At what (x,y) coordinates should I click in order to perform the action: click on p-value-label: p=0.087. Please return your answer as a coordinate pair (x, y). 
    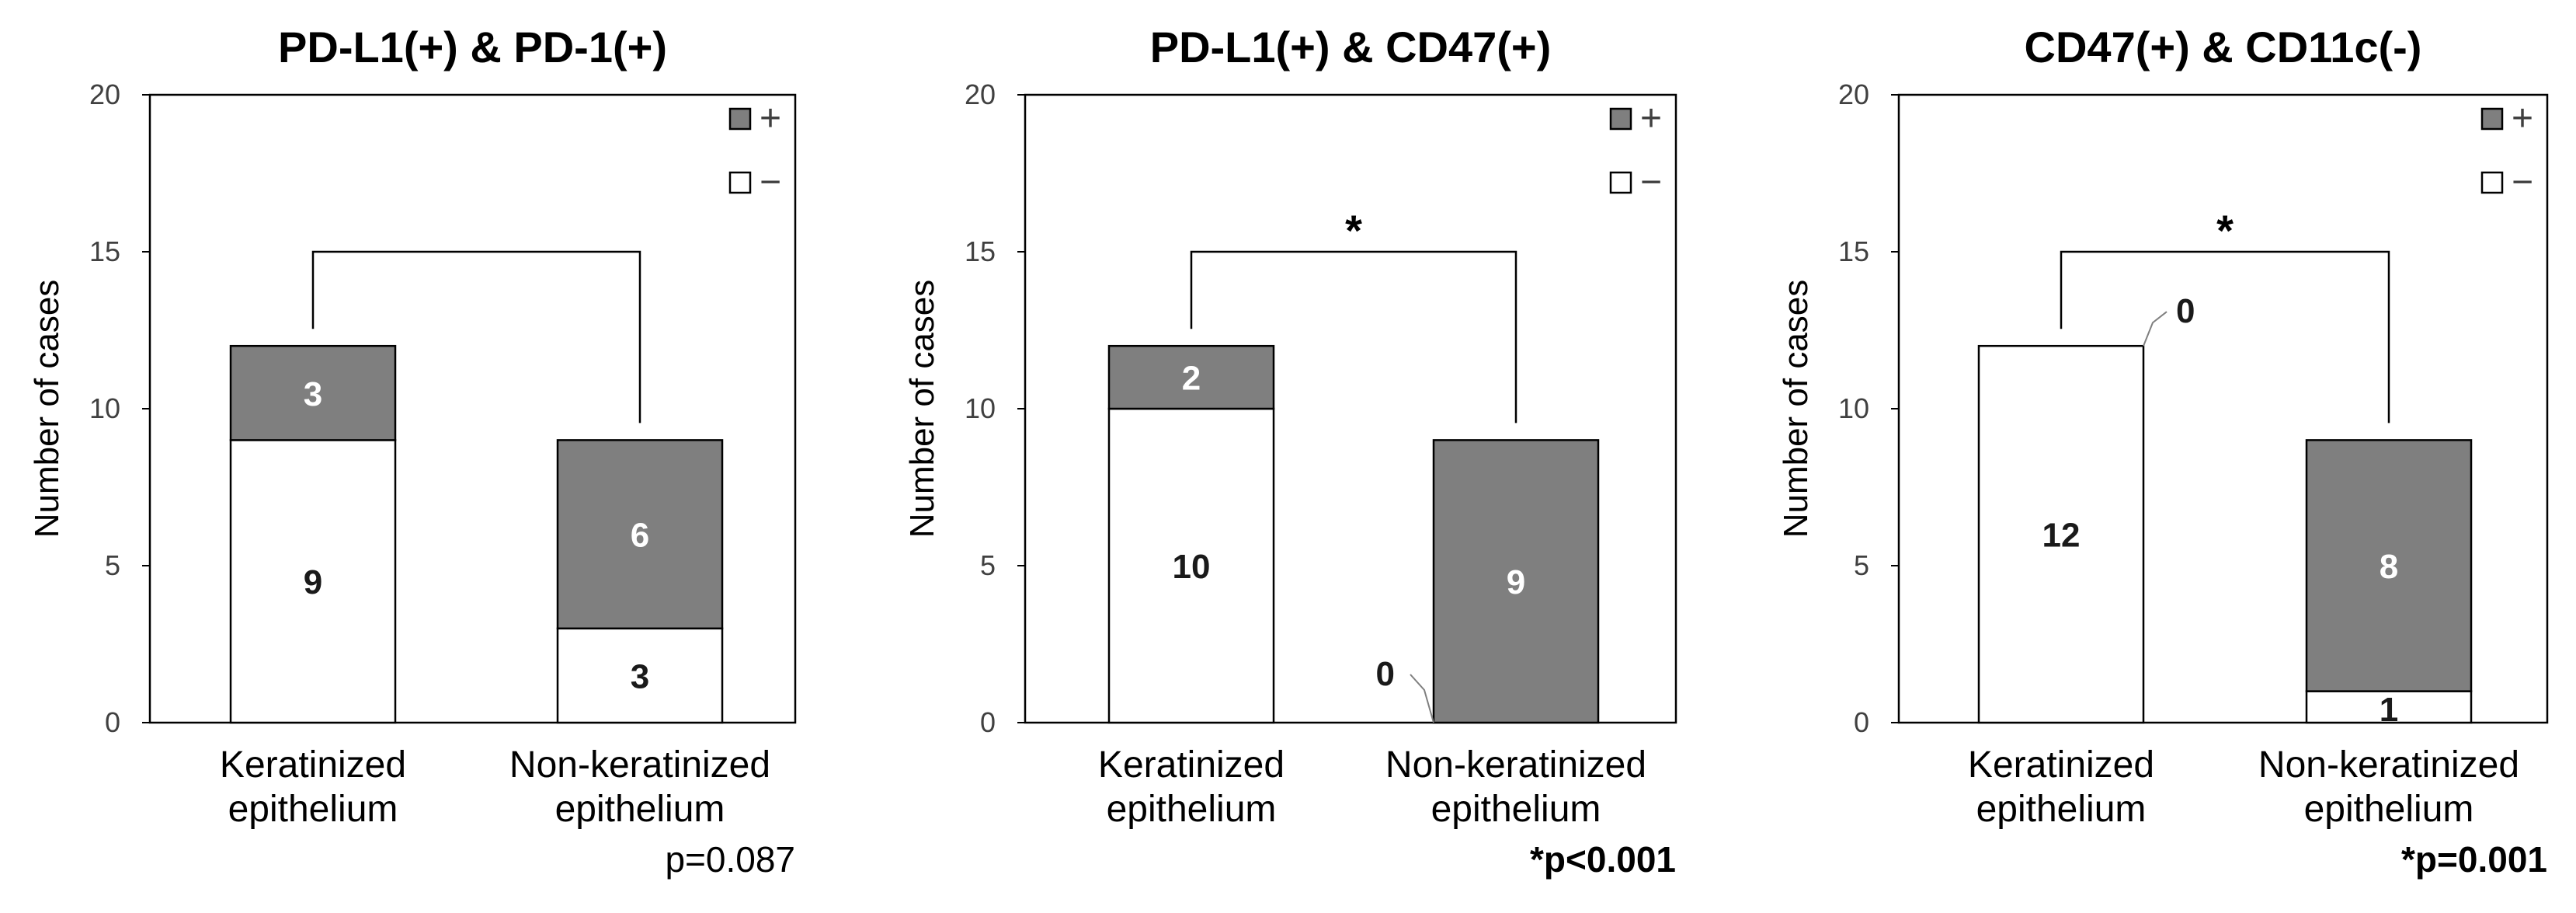
    Looking at the image, I should click on (730, 859).